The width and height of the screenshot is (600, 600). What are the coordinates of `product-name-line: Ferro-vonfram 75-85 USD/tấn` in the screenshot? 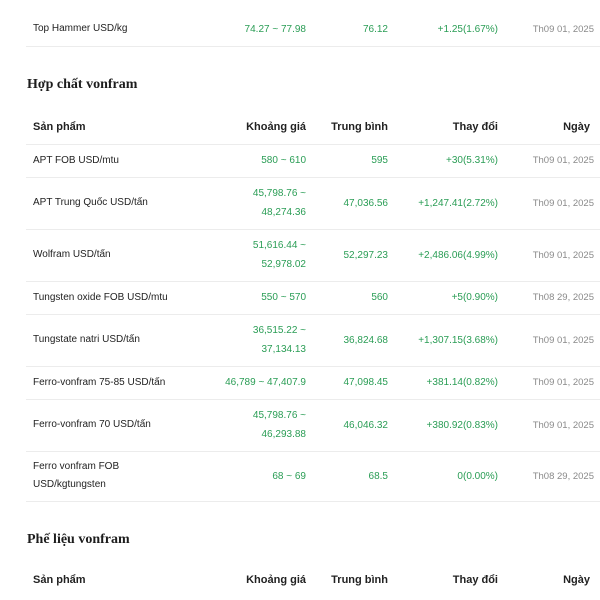 It's located at (99, 382).